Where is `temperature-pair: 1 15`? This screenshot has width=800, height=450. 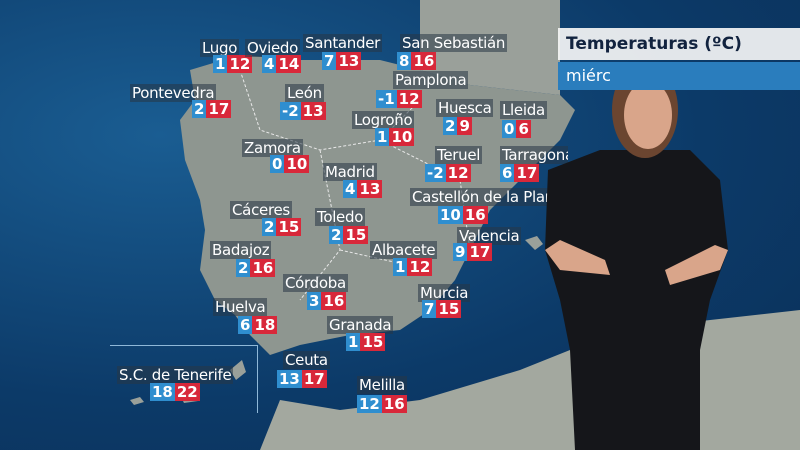
temperature-pair: 1 15 is located at coordinates (366, 342).